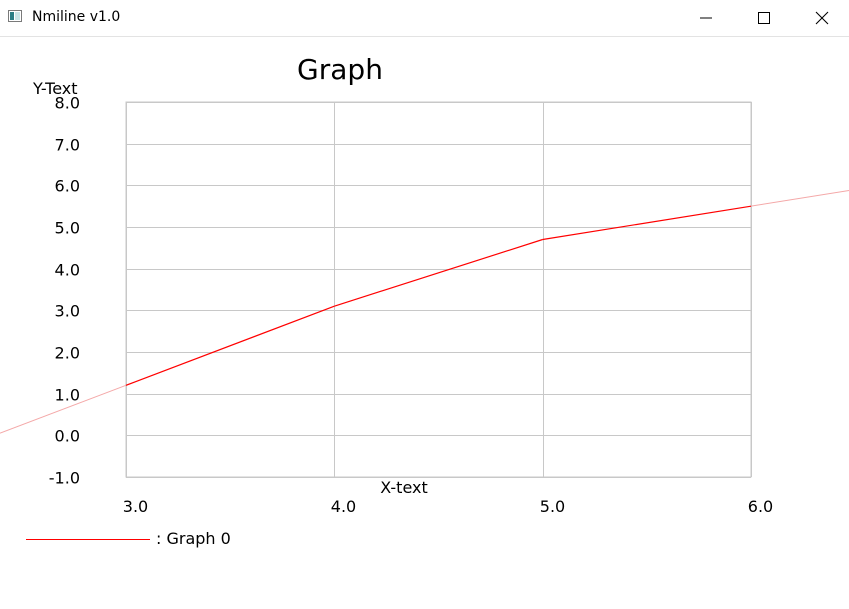 Image resolution: width=849 pixels, height=609 pixels. I want to click on minimize-icon, so click(706, 18).